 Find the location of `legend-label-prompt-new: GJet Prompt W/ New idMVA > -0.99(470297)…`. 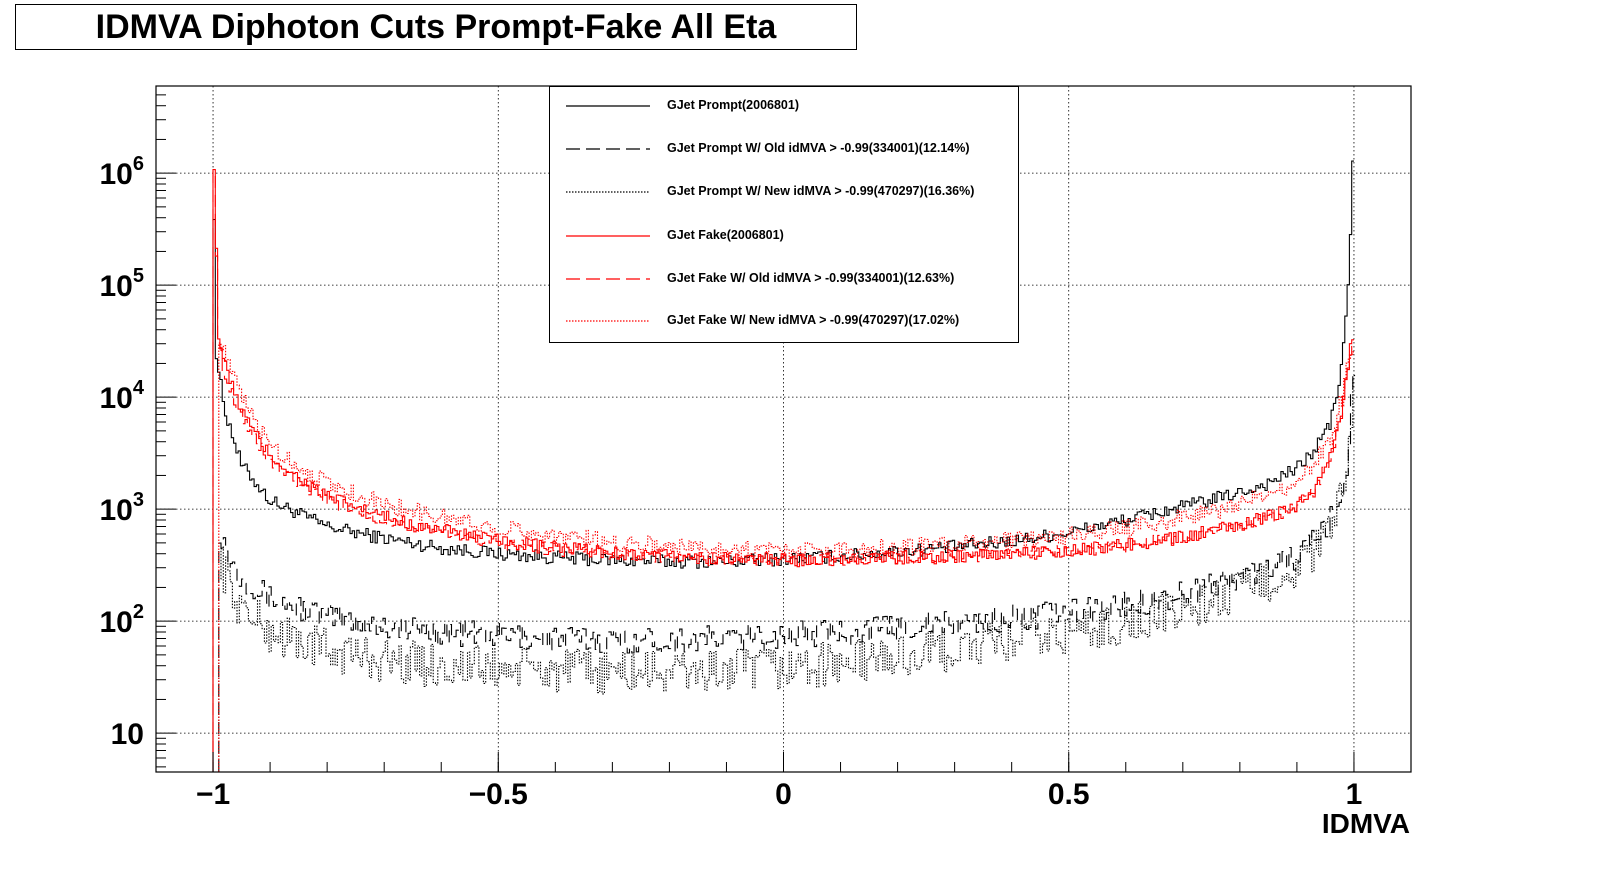

legend-label-prompt-new: GJet Prompt W/ New idMVA > -0.99(470297)… is located at coordinates (821, 191).